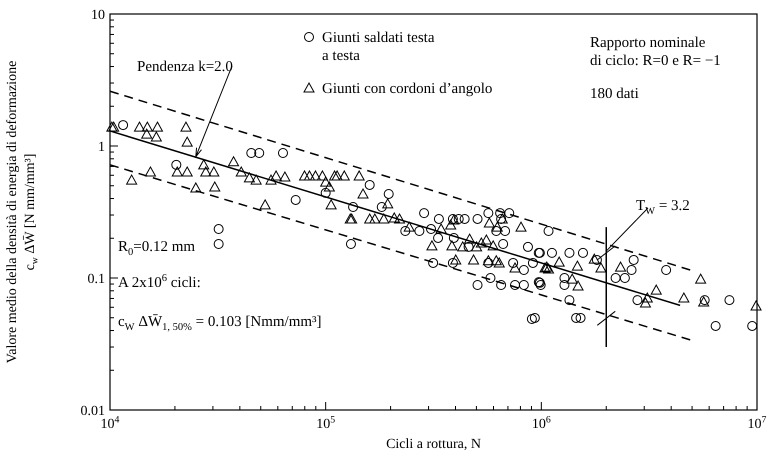  I want to click on x-tick-label: 10$^{6}$, so click(541, 423).